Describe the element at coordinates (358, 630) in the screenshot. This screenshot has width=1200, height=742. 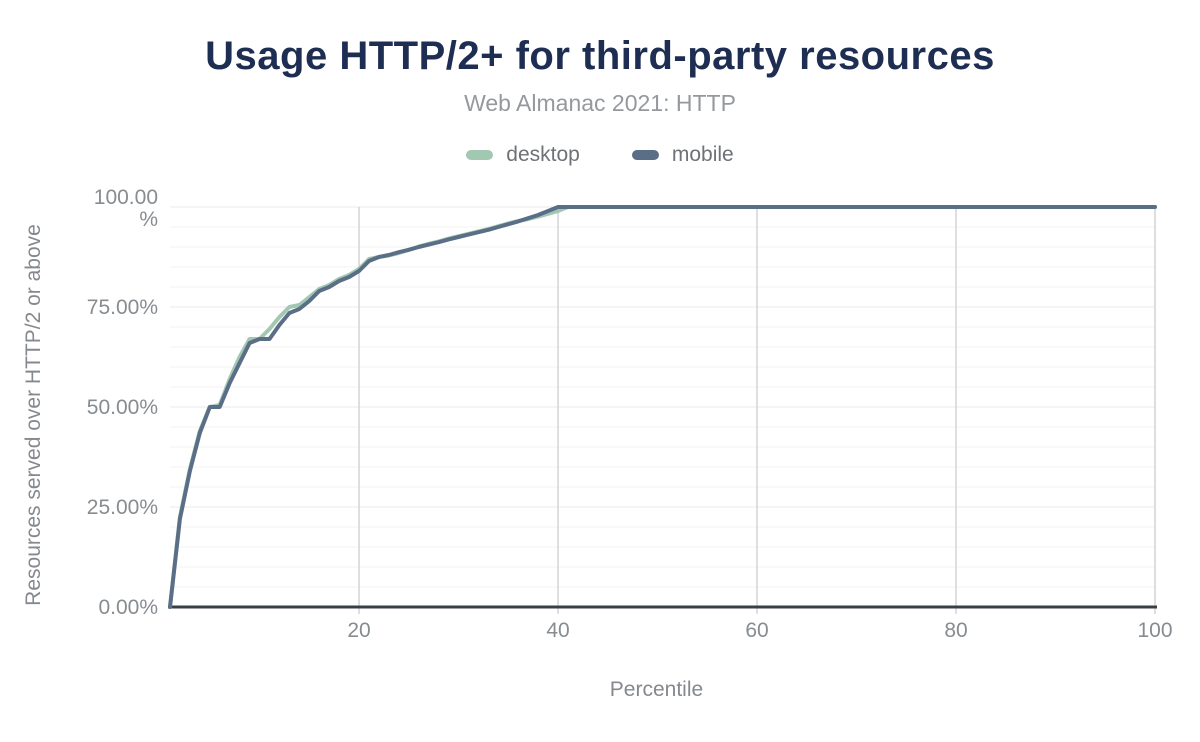
I see `x-tick-label: 20` at that location.